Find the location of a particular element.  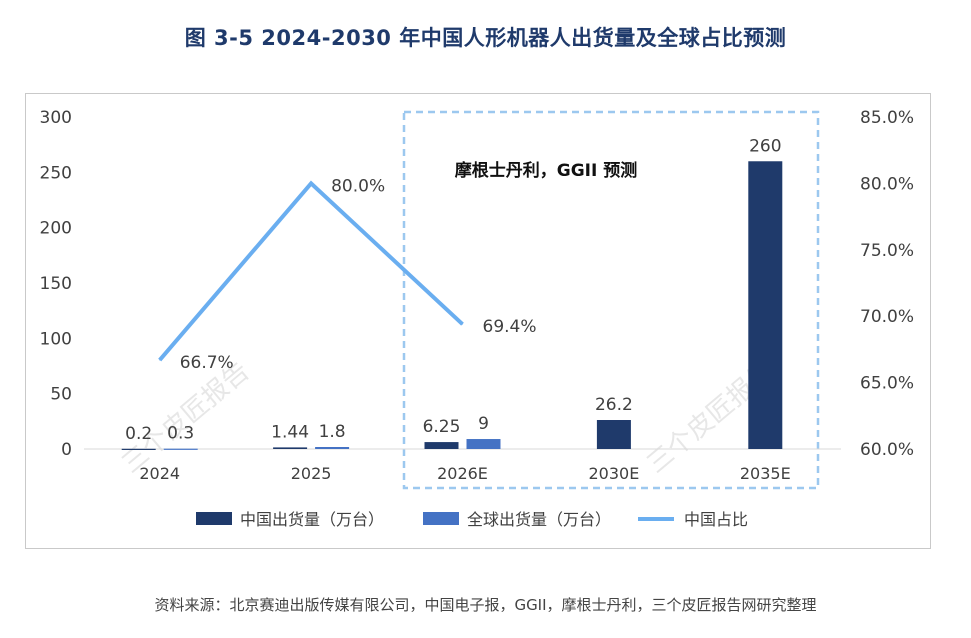

x-tick-label: 2025 is located at coordinates (311, 473).